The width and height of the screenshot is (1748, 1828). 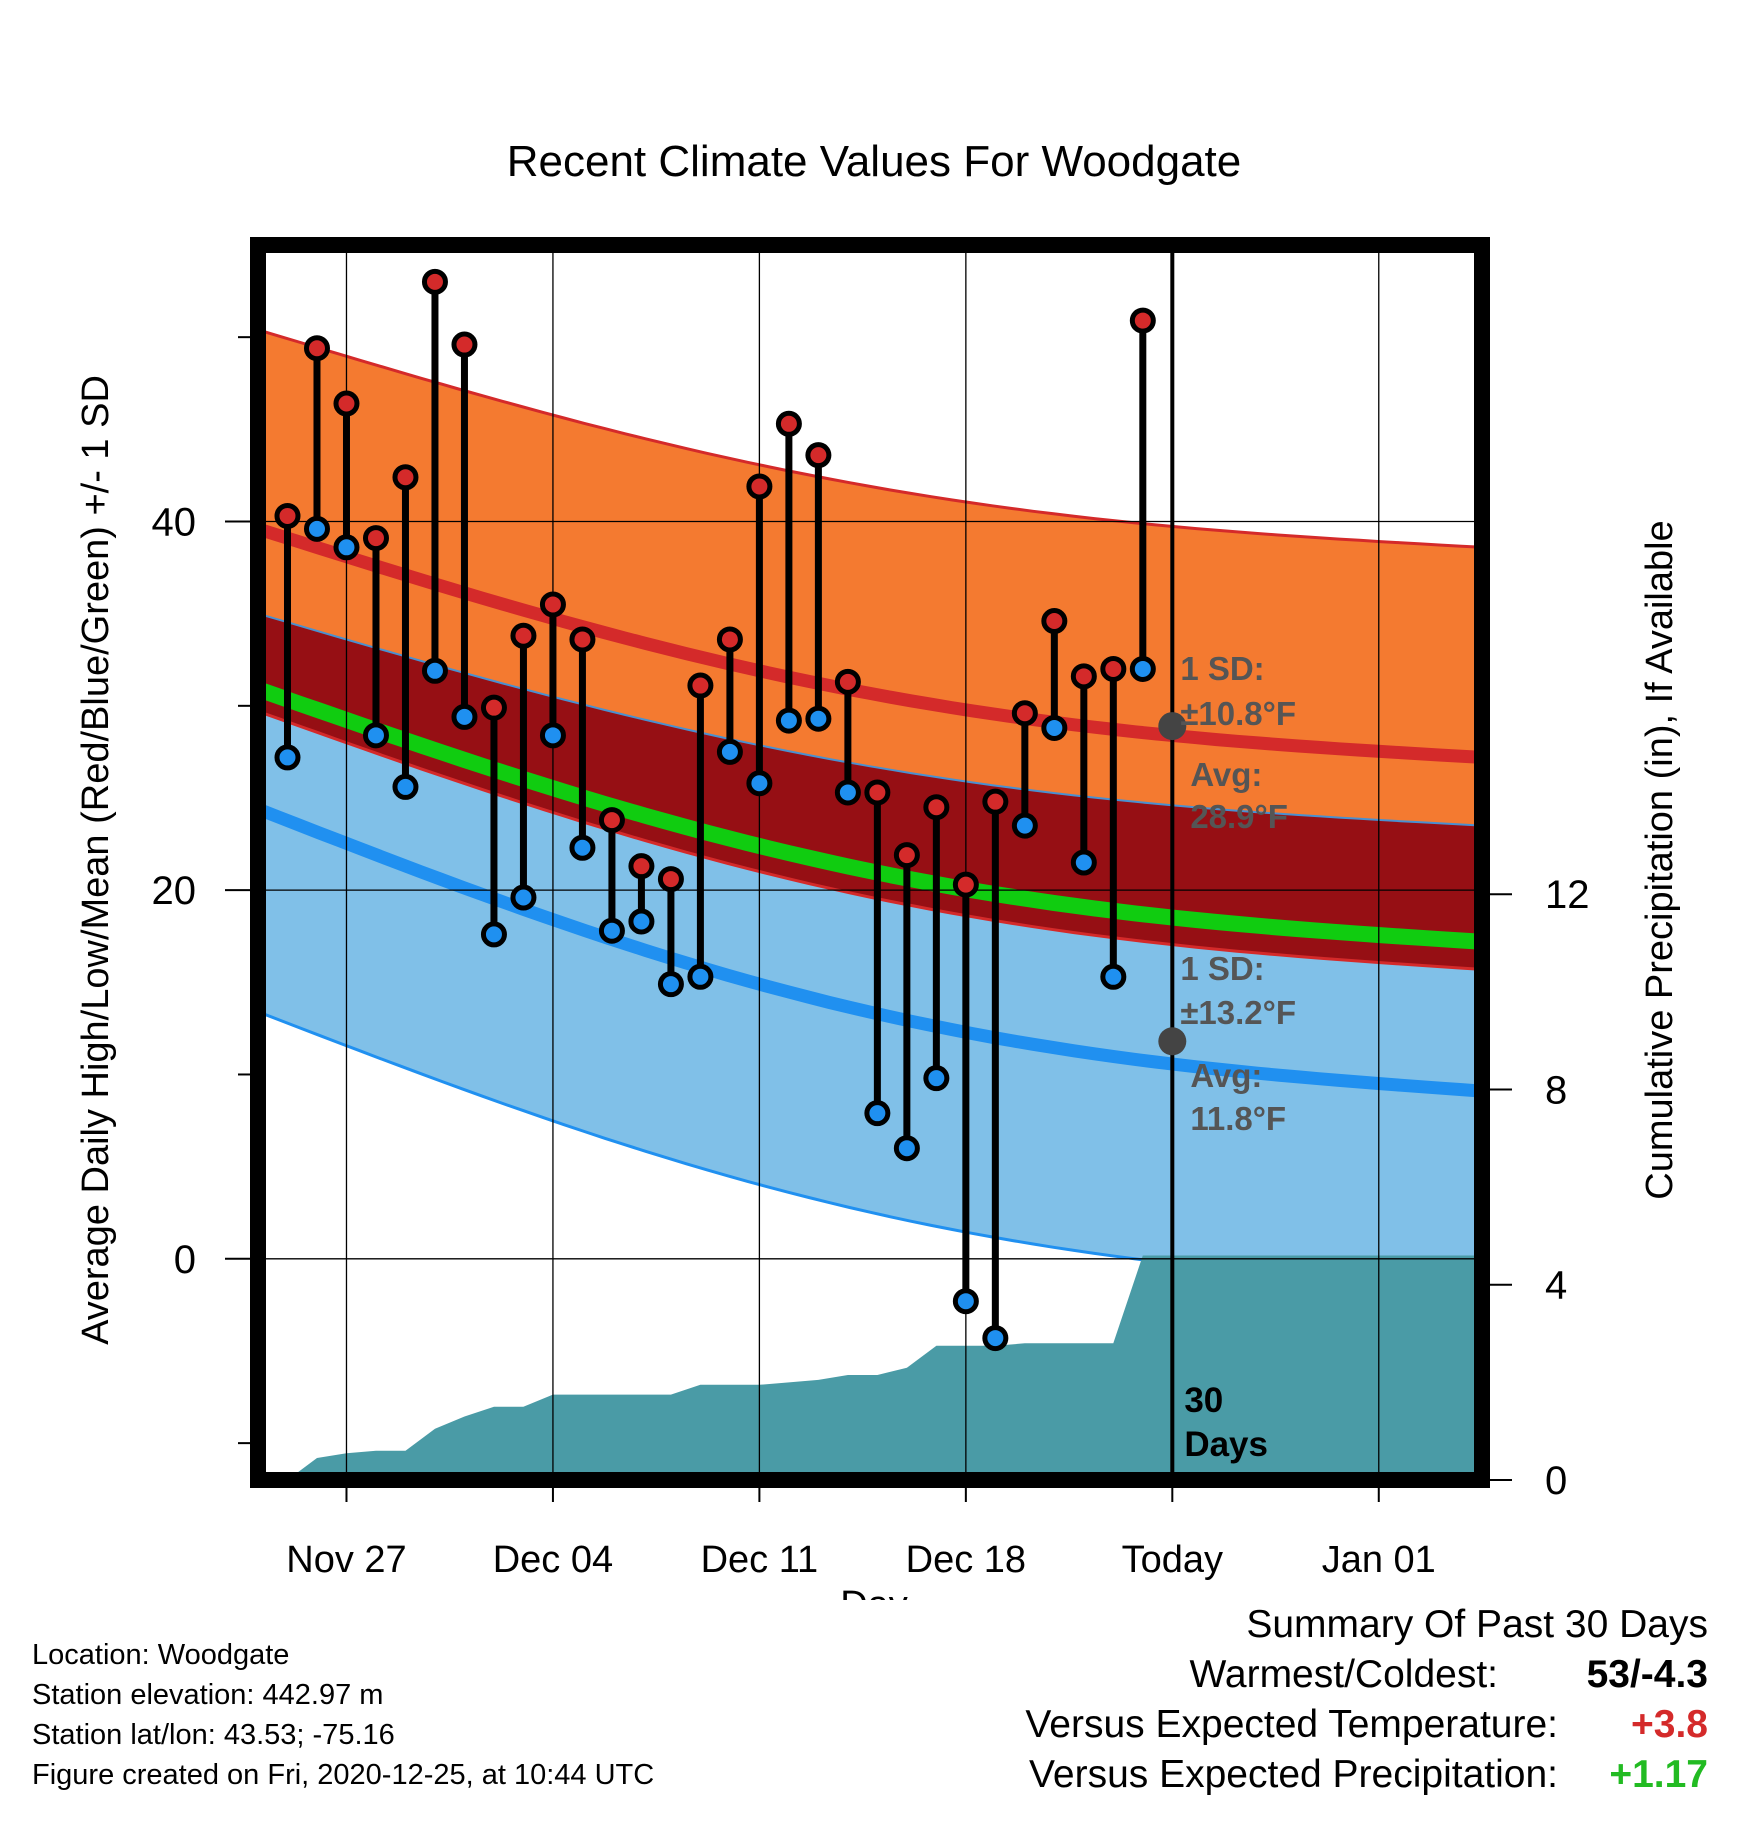 What do you see at coordinates (553, 1560) in the screenshot?
I see `x-tick-label: Dec 04` at bounding box center [553, 1560].